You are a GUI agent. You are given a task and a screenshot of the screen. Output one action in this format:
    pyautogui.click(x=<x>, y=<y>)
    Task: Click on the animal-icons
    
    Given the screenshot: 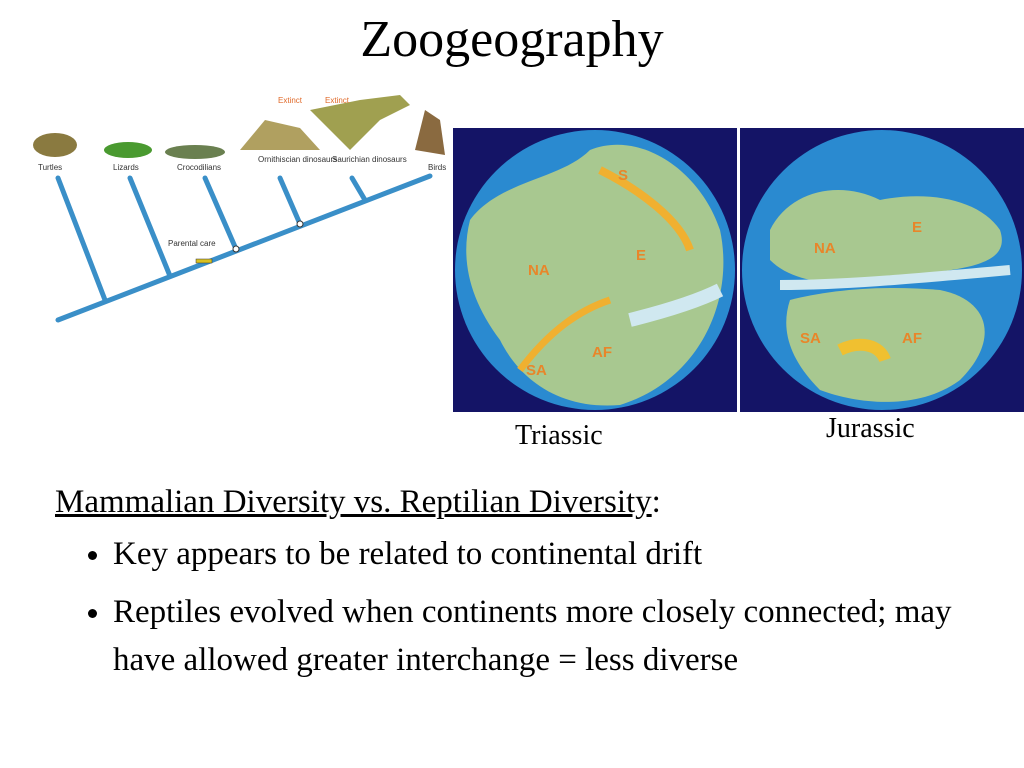 What is the action you would take?
    pyautogui.click(x=239, y=127)
    